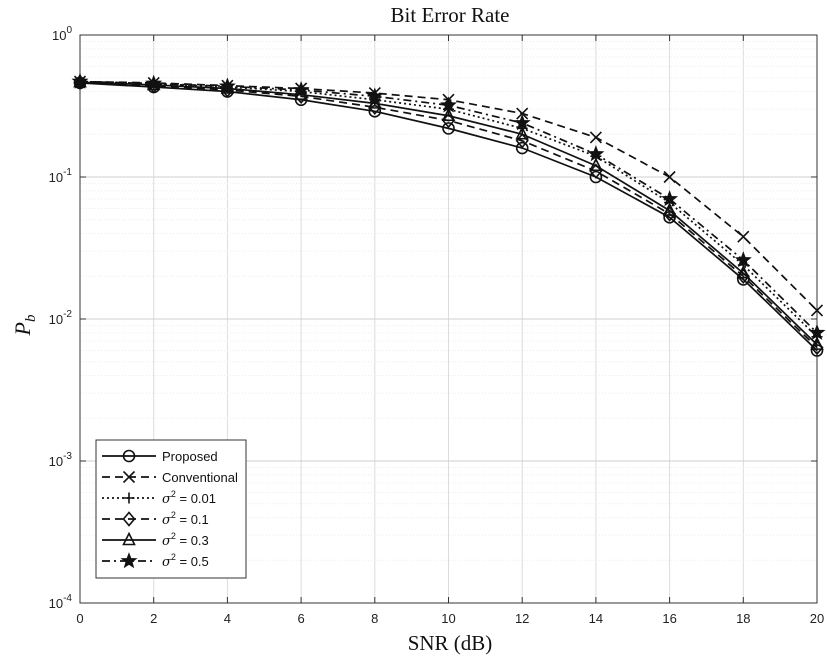  I want to click on legend-label: Conventional, so click(200, 477).